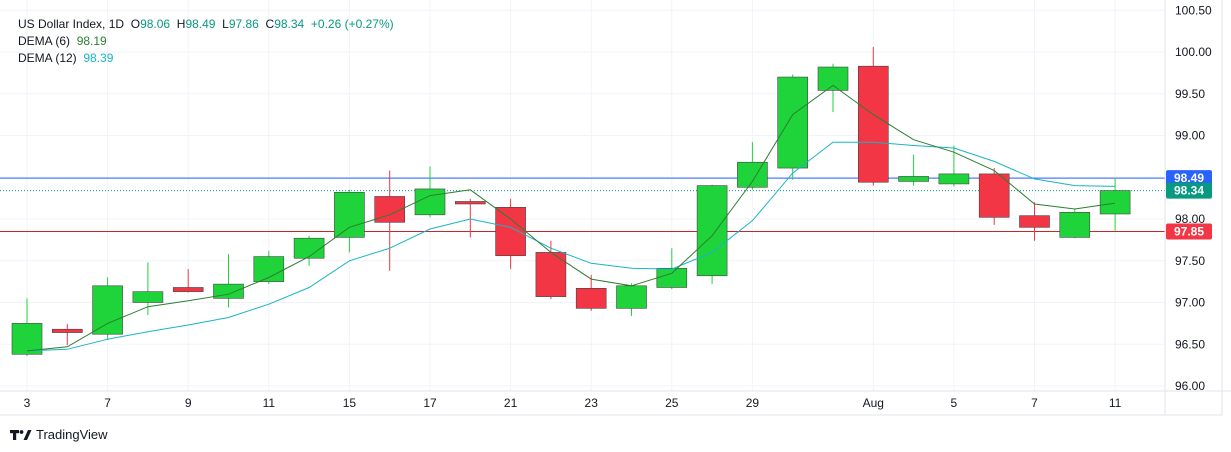  What do you see at coordinates (27, 403) in the screenshot?
I see `time-tick-label: 3` at bounding box center [27, 403].